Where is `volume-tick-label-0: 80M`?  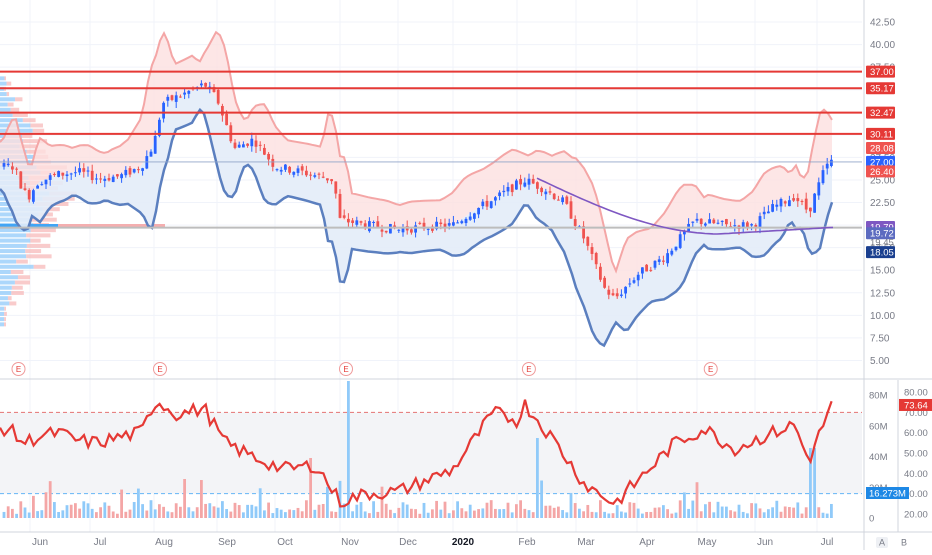 volume-tick-label-0: 80M is located at coordinates (878, 396).